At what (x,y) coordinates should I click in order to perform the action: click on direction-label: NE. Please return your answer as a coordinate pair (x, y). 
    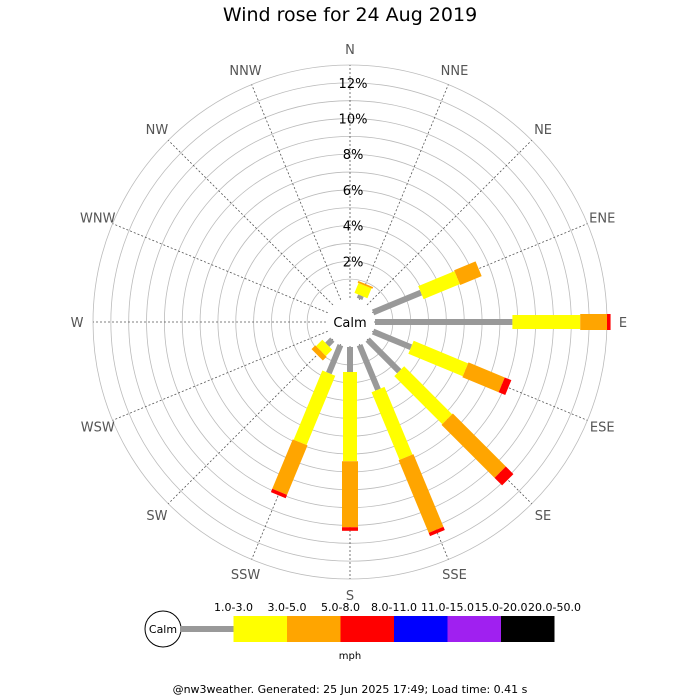
    Looking at the image, I should click on (543, 130).